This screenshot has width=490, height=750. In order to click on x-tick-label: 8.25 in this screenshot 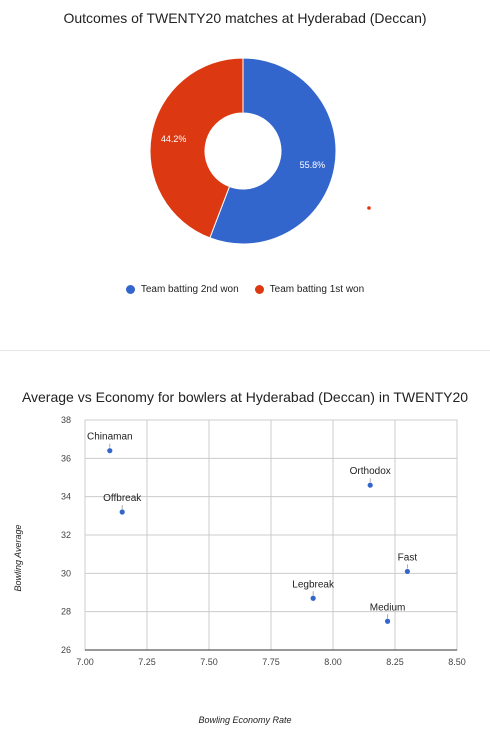, I will do `click(395, 662)`.